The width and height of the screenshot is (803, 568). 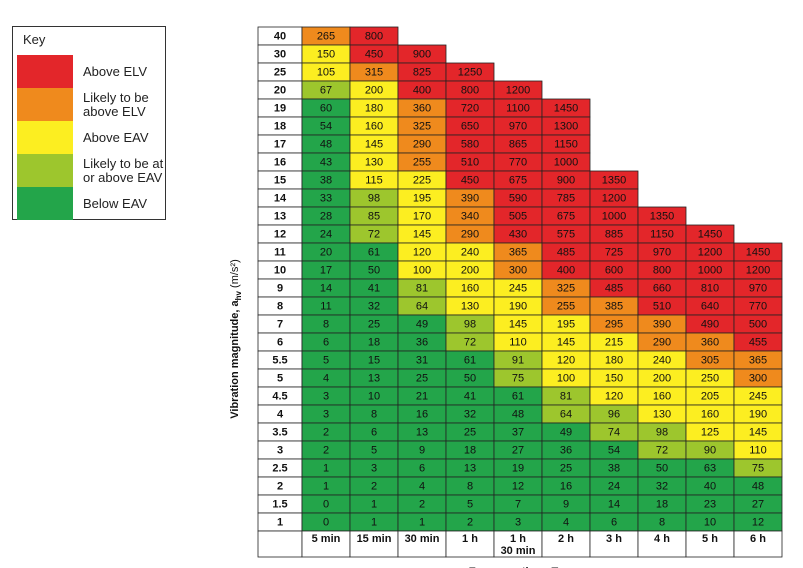 What do you see at coordinates (374, 181) in the screenshot?
I see `cell-value: 115` at bounding box center [374, 181].